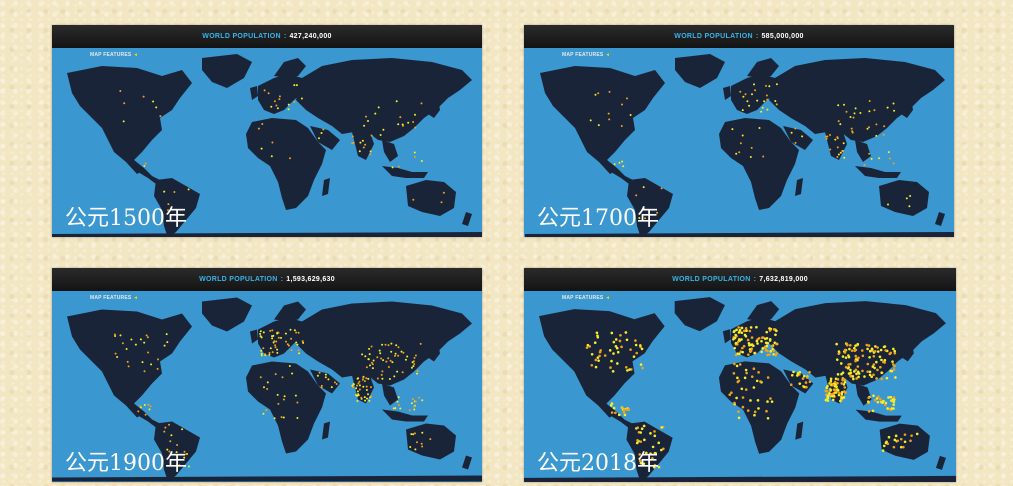 Image resolution: width=1013 pixels, height=486 pixels. Describe the element at coordinates (739, 36) in the screenshot. I see `population-bar: WORLD POPULATION:585,000,000` at that location.